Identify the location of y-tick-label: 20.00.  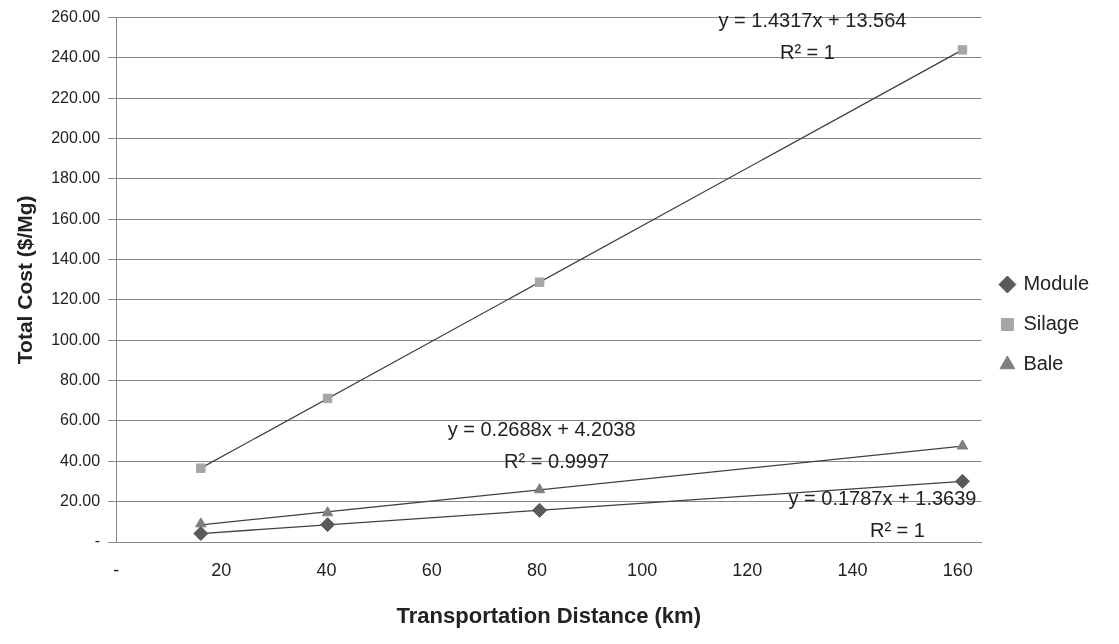
(80, 501).